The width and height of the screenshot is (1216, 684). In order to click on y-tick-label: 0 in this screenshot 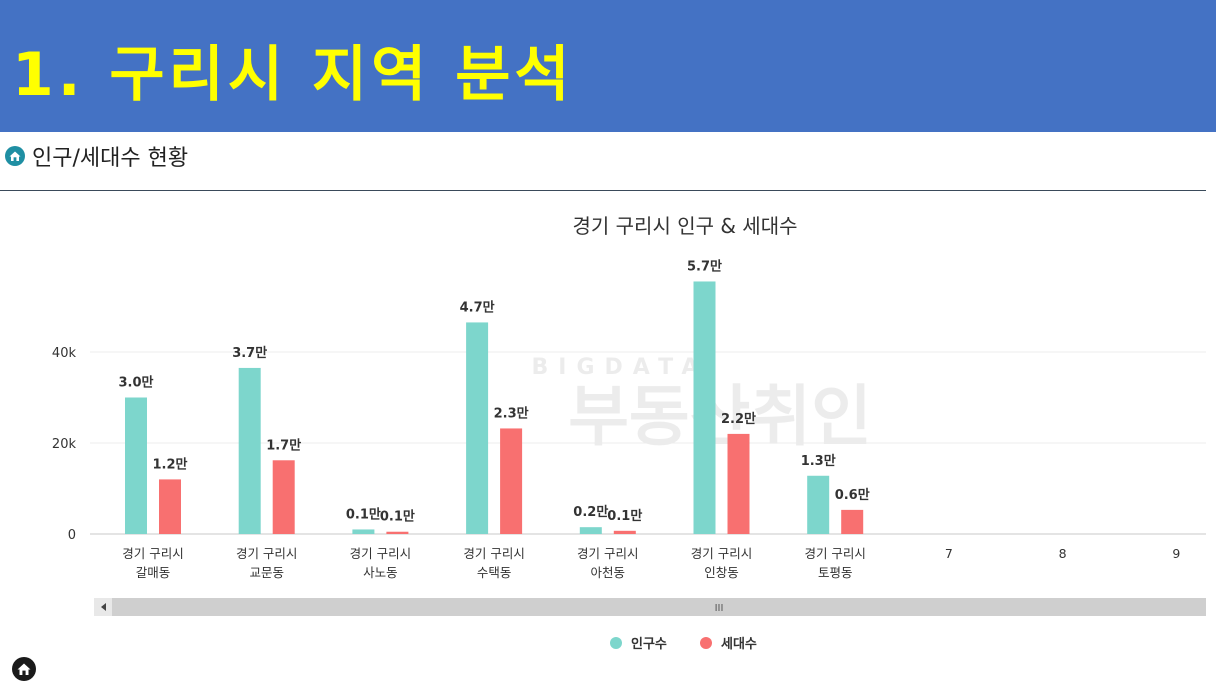, I will do `click(72, 535)`.